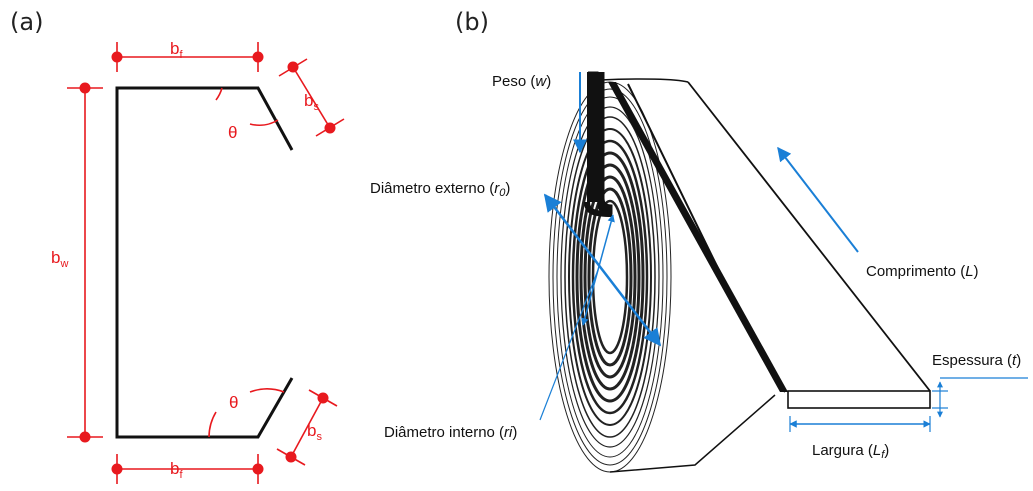 Image resolution: width=1033 pixels, height=491 pixels. I want to click on label-bs-bottom: bs, so click(314, 432).